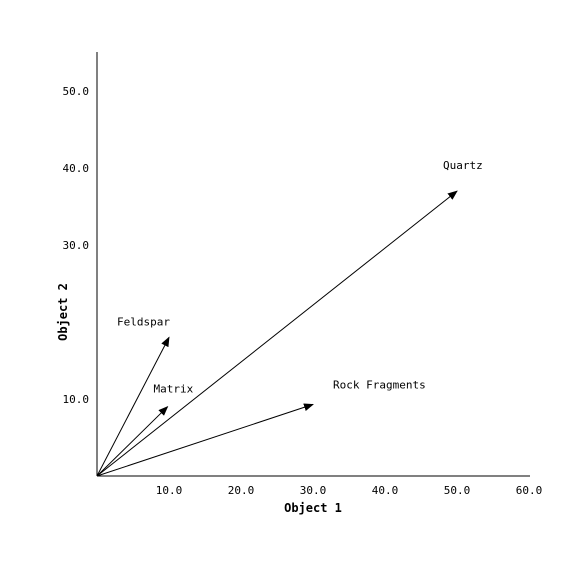 Image resolution: width=576 pixels, height=576 pixels. I want to click on y-tick-label: 10.0, so click(76, 399).